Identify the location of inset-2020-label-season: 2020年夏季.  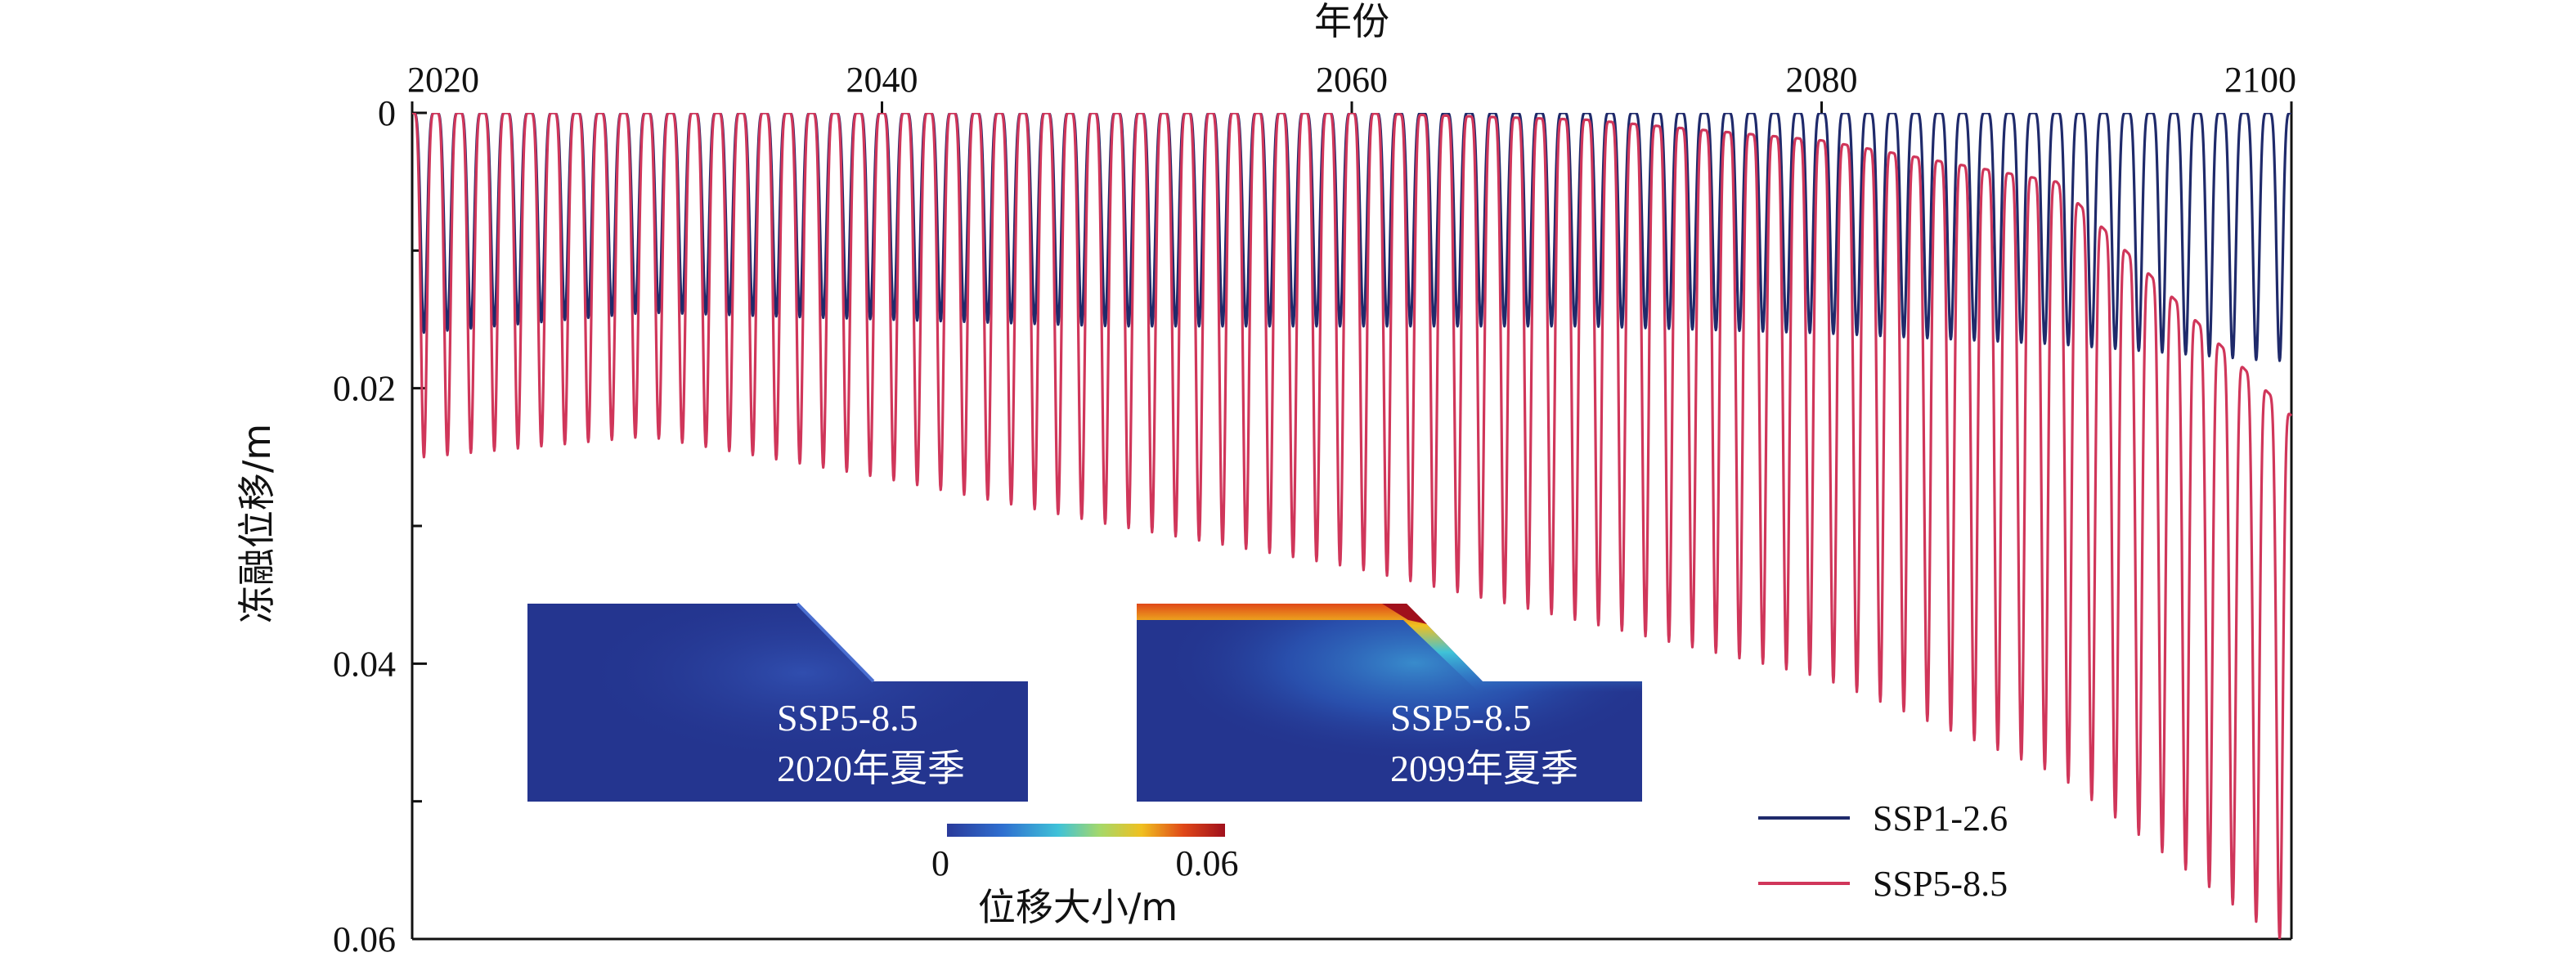
(871, 769).